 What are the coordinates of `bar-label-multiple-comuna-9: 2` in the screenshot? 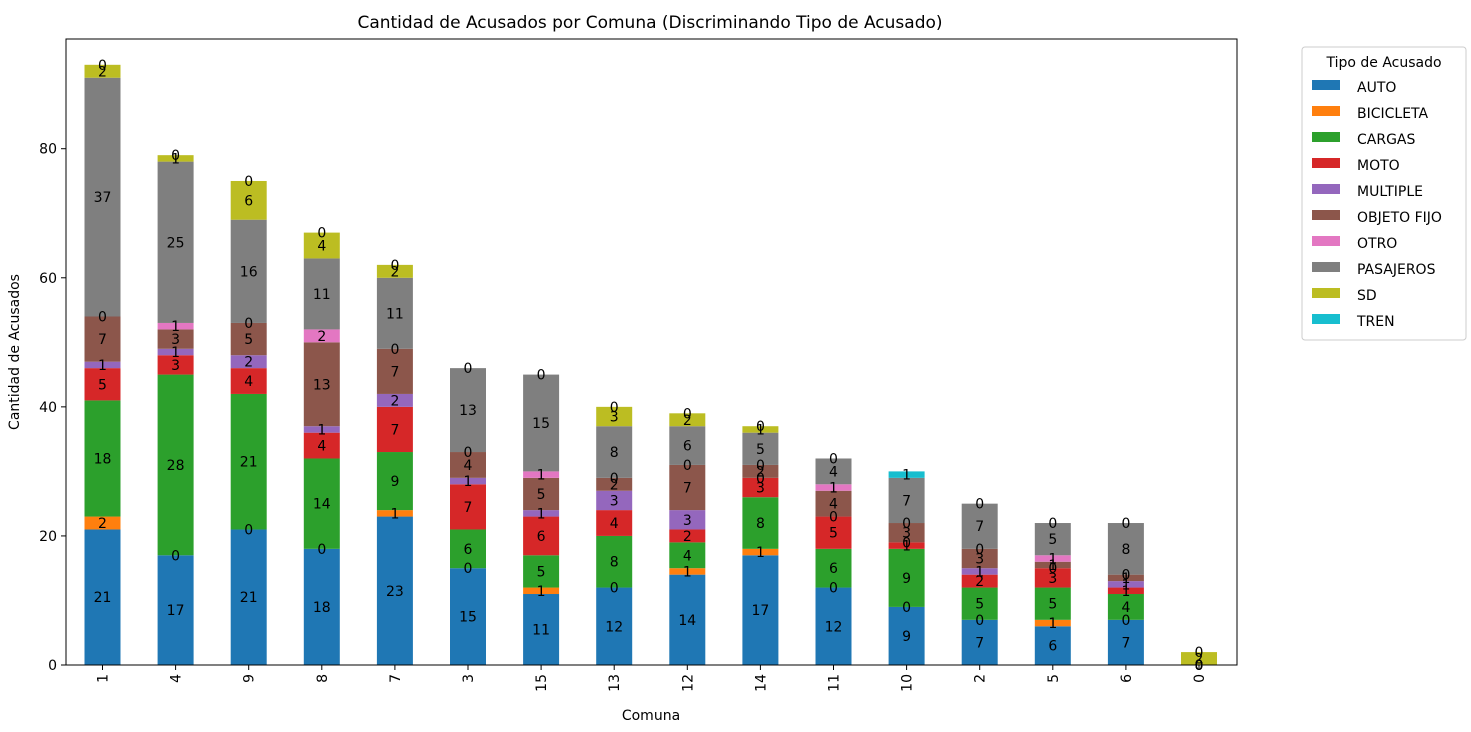 It's located at (248, 363).